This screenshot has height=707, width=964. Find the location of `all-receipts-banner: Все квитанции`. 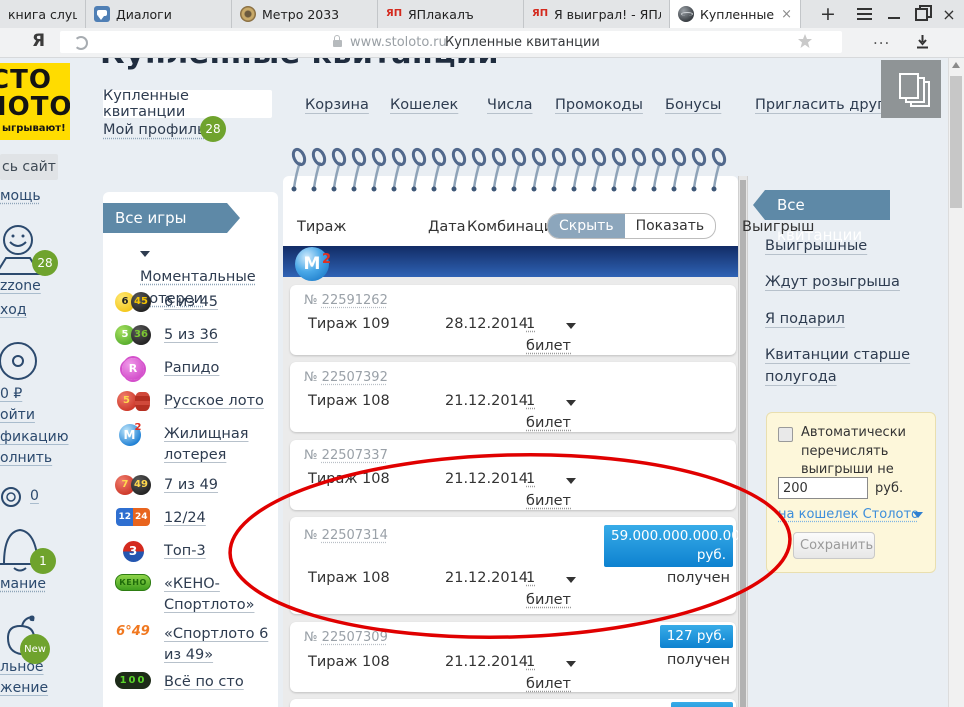

all-receipts-banner: Все квитанции is located at coordinates (827, 217).